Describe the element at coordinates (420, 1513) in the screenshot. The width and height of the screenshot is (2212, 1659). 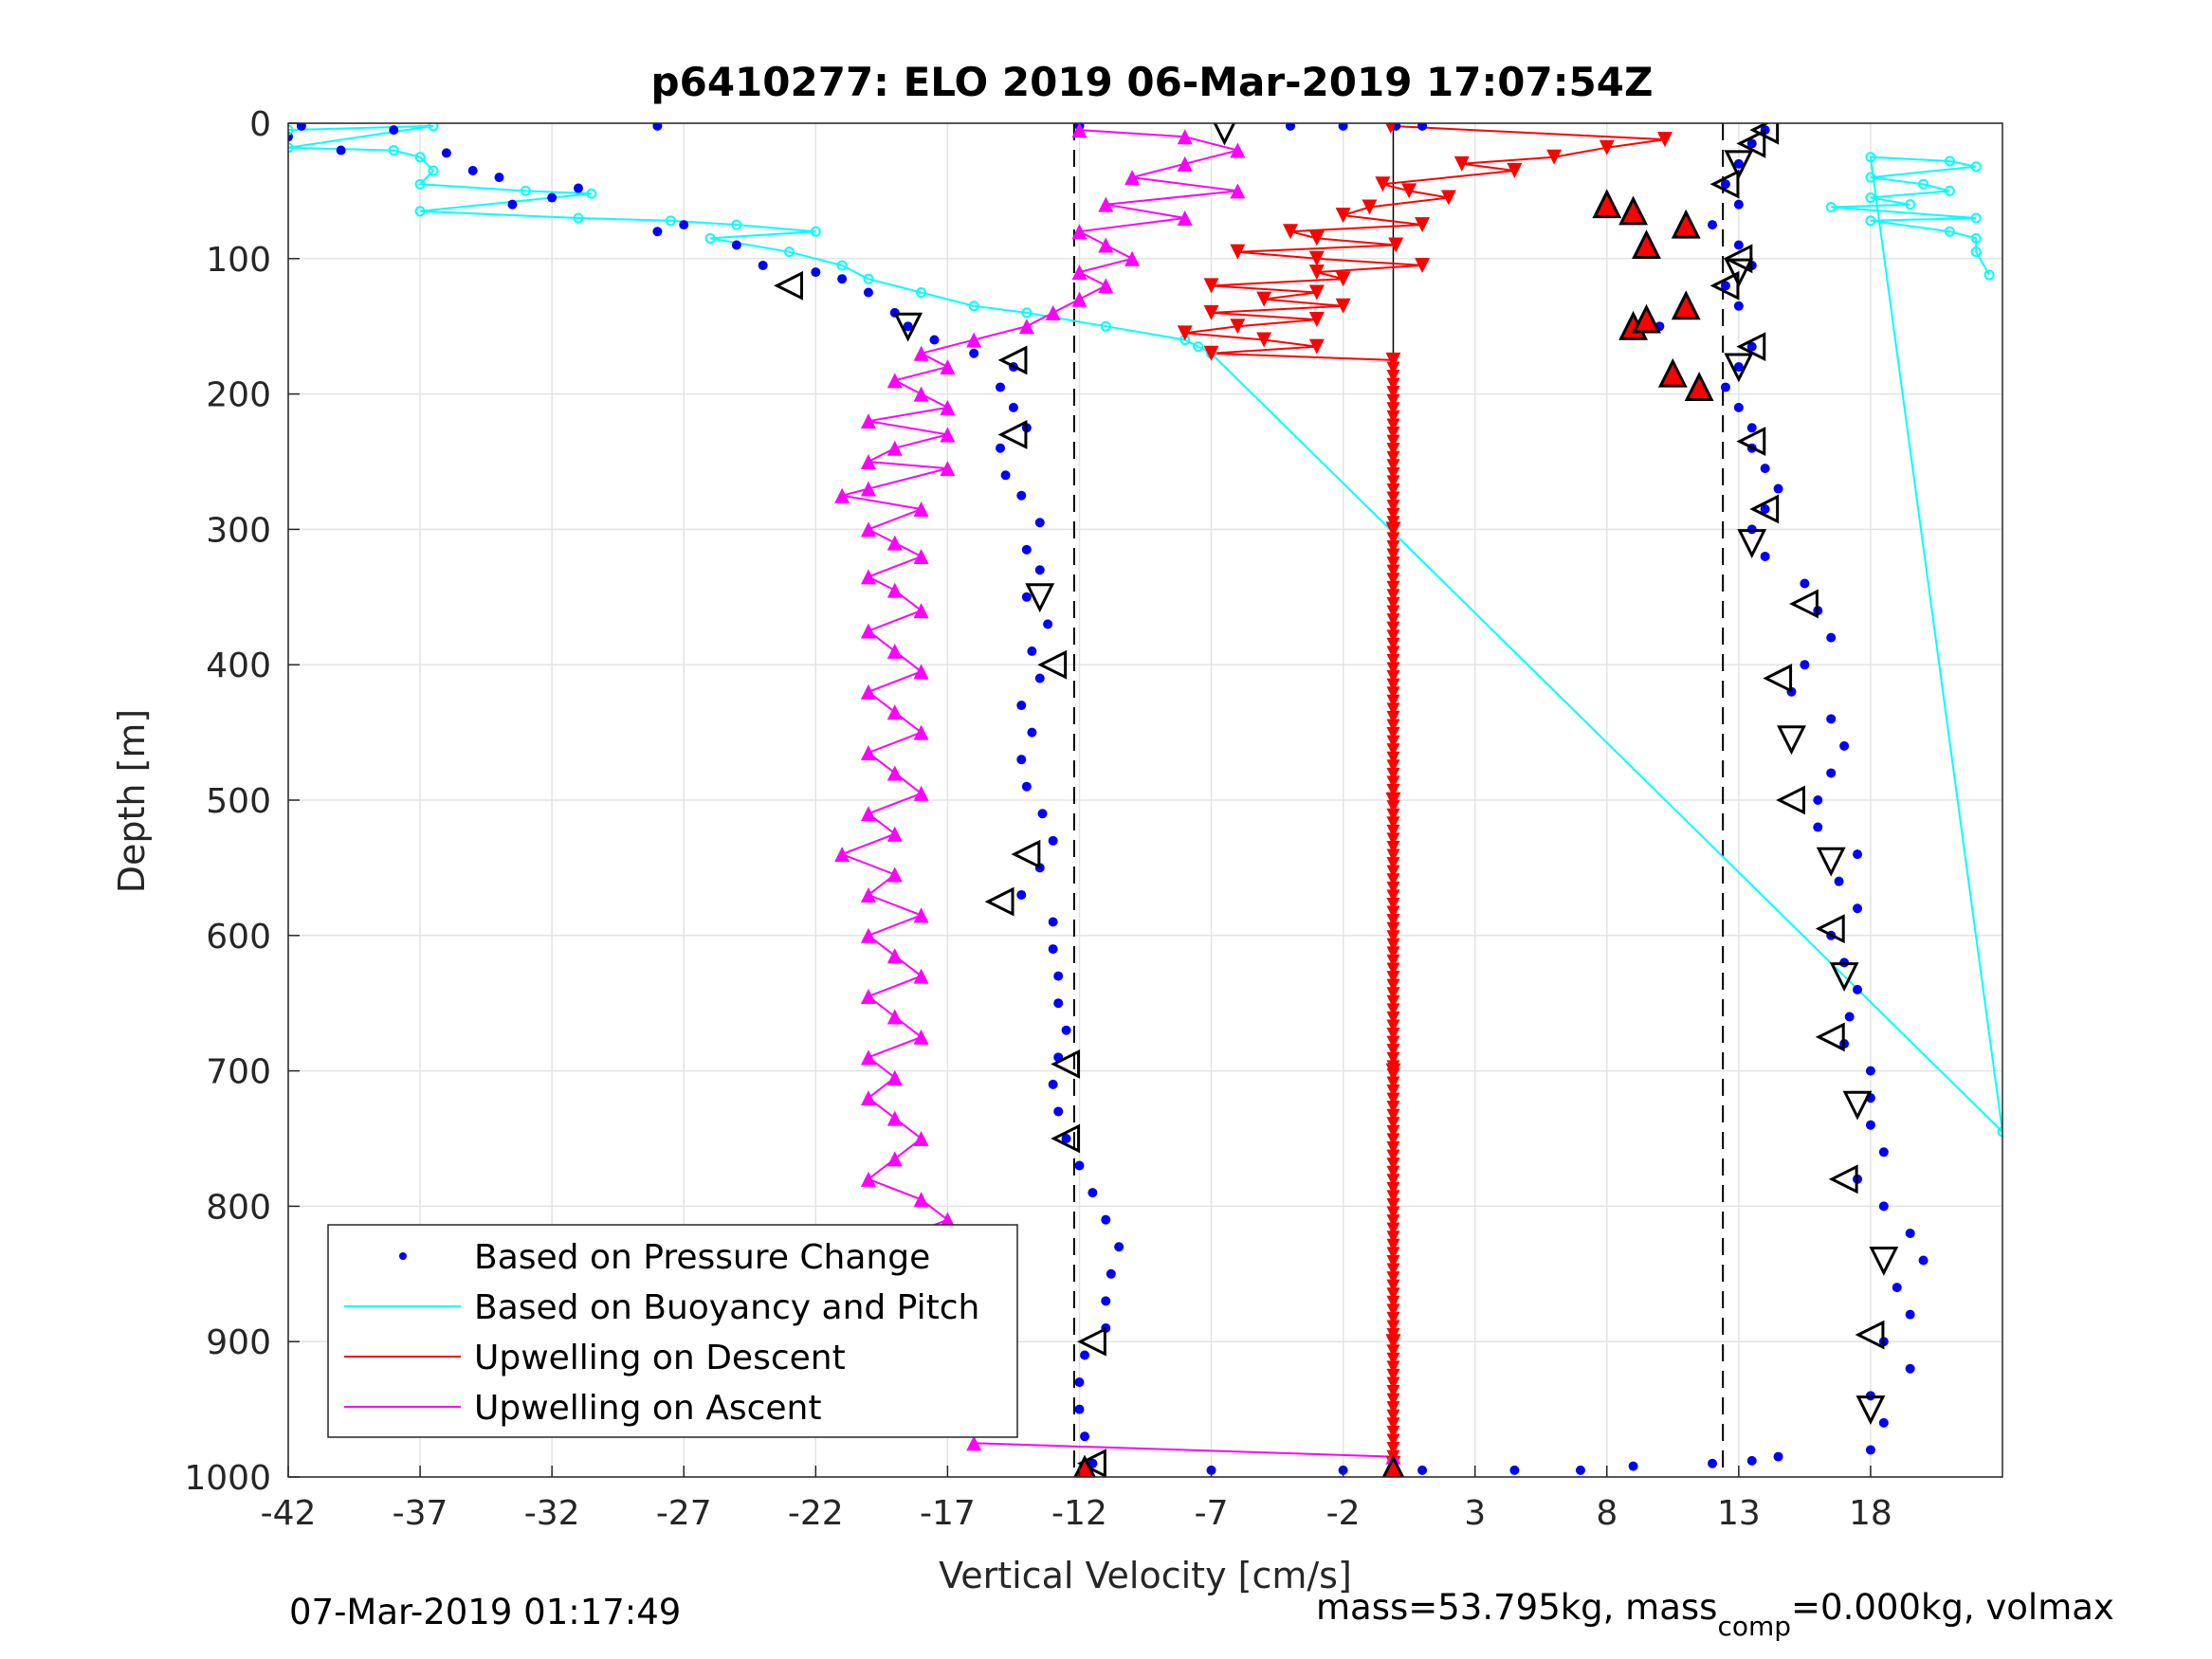
I see `x-tick-label: -37` at that location.